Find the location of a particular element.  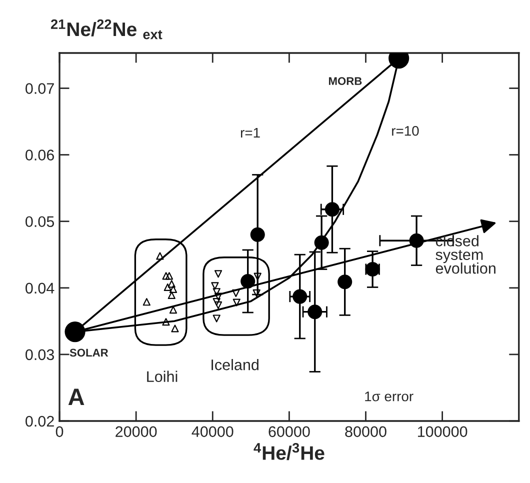

y-tick-label: 0.04 is located at coordinates (40, 288).